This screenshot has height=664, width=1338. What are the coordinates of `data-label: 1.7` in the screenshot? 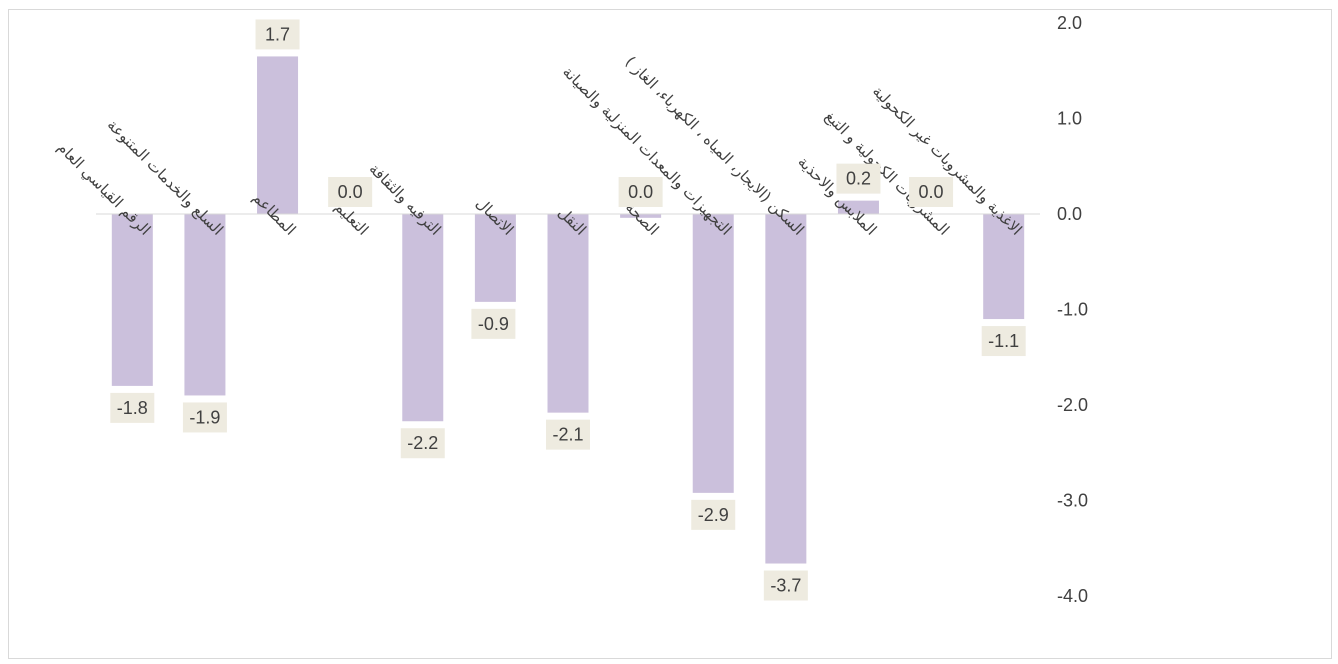 It's located at (277, 34).